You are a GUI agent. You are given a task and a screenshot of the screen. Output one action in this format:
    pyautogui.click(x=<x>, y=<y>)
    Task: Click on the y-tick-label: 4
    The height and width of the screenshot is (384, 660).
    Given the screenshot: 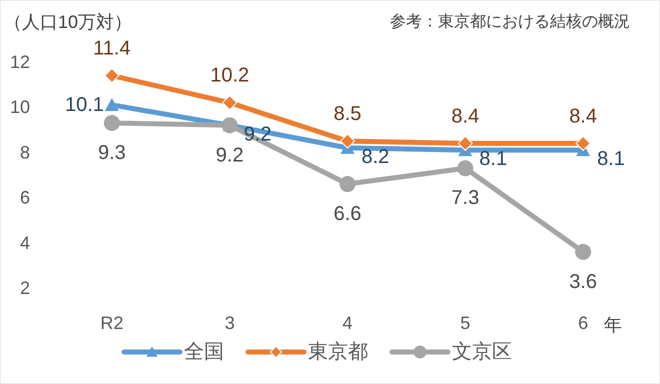 What is the action you would take?
    pyautogui.click(x=25, y=242)
    